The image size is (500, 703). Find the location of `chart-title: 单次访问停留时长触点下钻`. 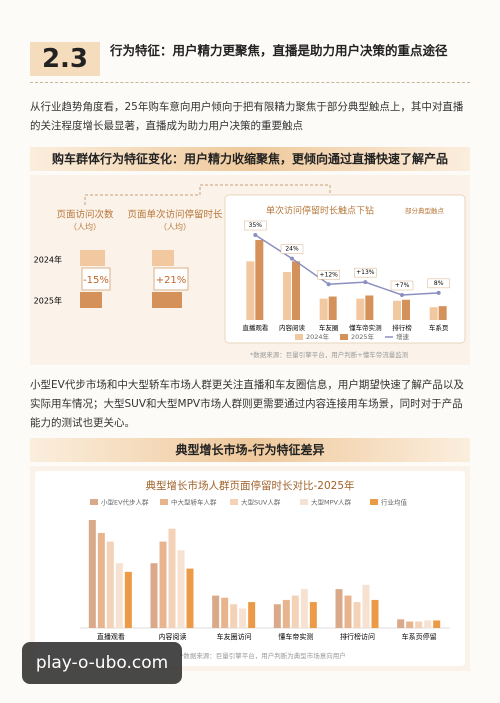

chart-title: 单次访问停留时长触点下钻 is located at coordinates (320, 211).